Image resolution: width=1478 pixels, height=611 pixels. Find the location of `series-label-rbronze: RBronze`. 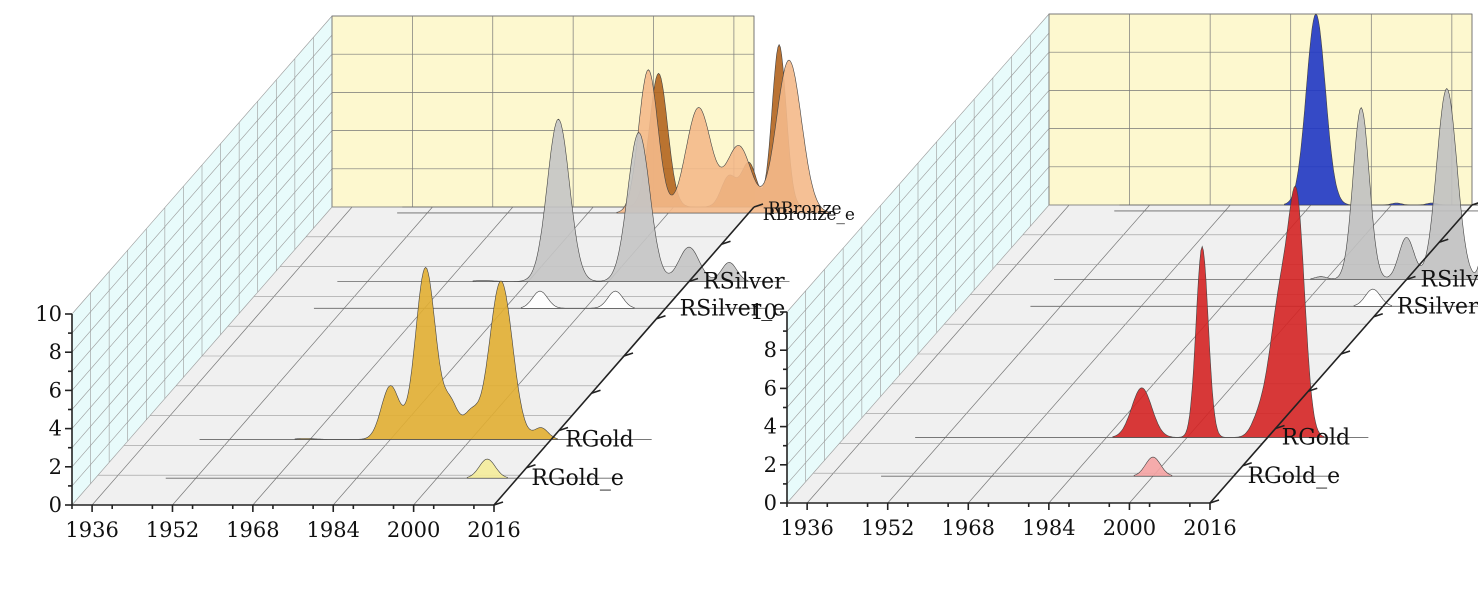

series-label-rbronze: RBronze is located at coordinates (805, 209).